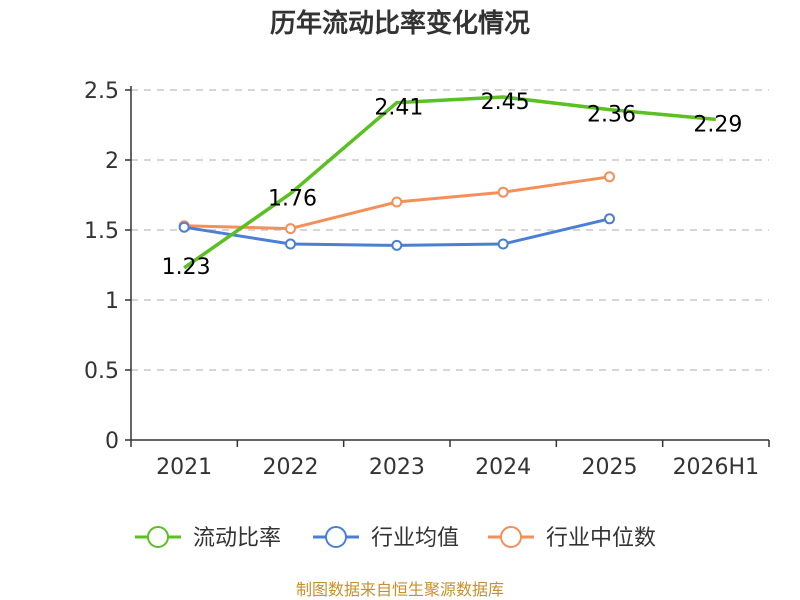  Describe the element at coordinates (716, 467) in the screenshot. I see `x-tick-label: 2026H1` at that location.